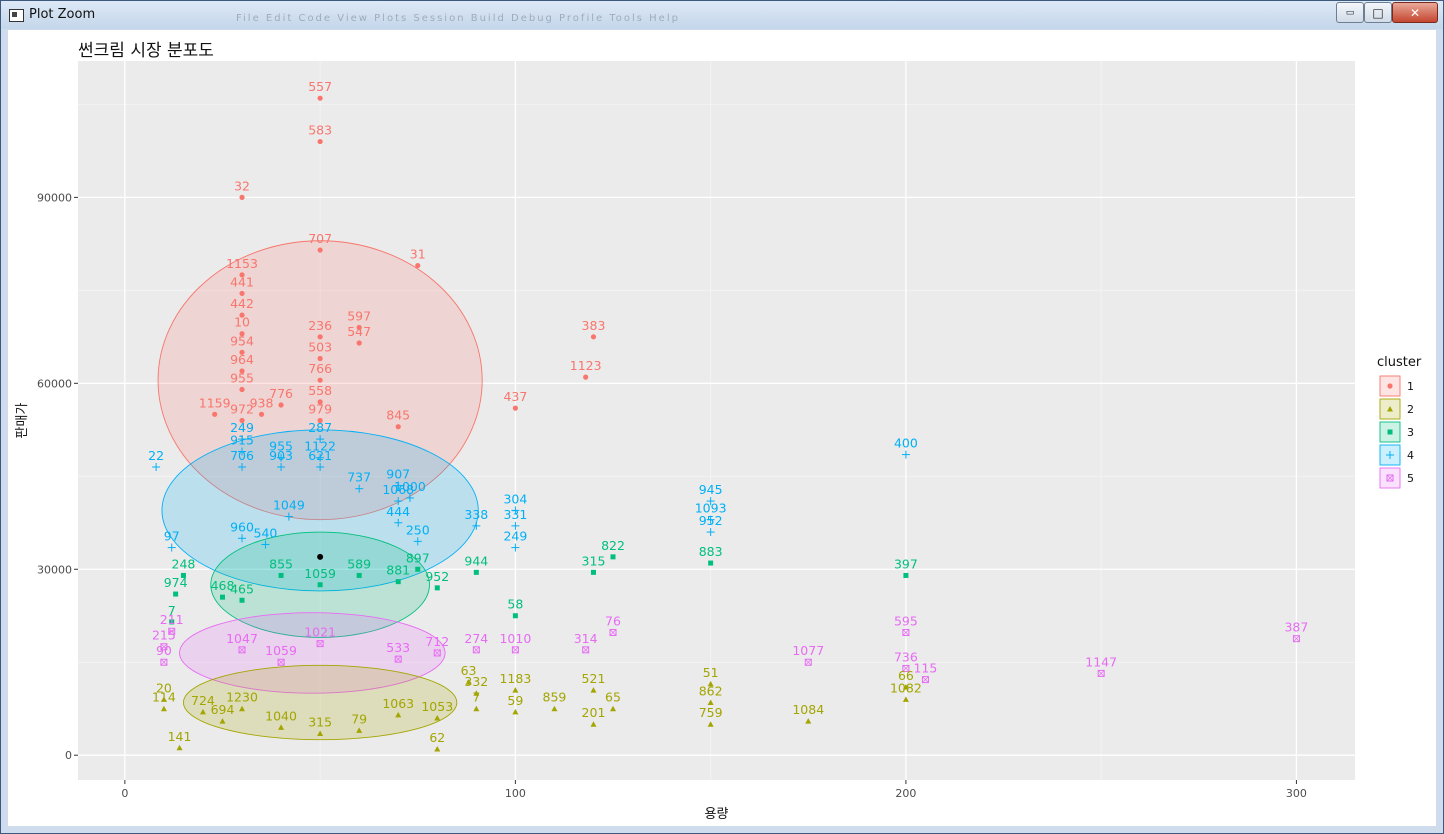 The image size is (1444, 834). Describe the element at coordinates (184, 563) in the screenshot. I see `cluster-3-point-label: 248` at that location.